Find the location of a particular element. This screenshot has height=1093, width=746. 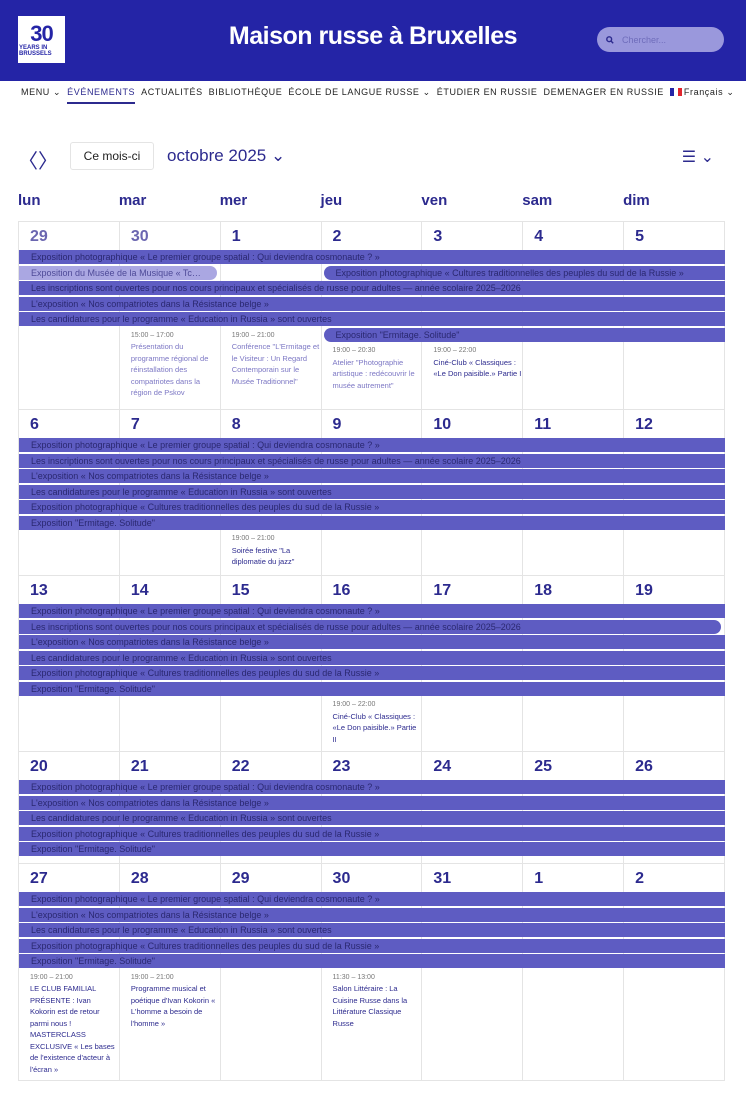

day-number: 3 is located at coordinates (438, 236).